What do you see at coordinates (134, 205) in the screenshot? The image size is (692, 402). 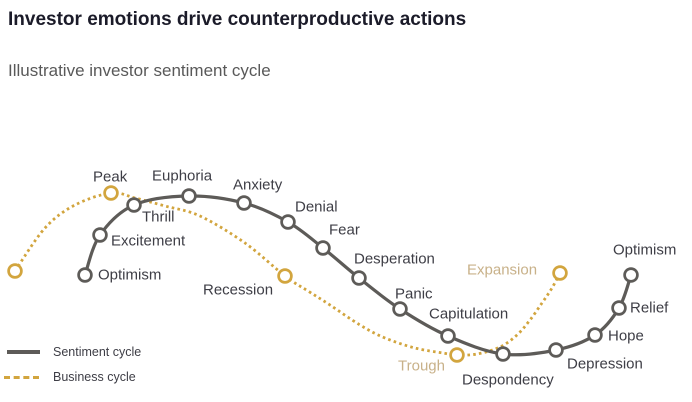 I see `sentiment-cycle-marker-thrill` at bounding box center [134, 205].